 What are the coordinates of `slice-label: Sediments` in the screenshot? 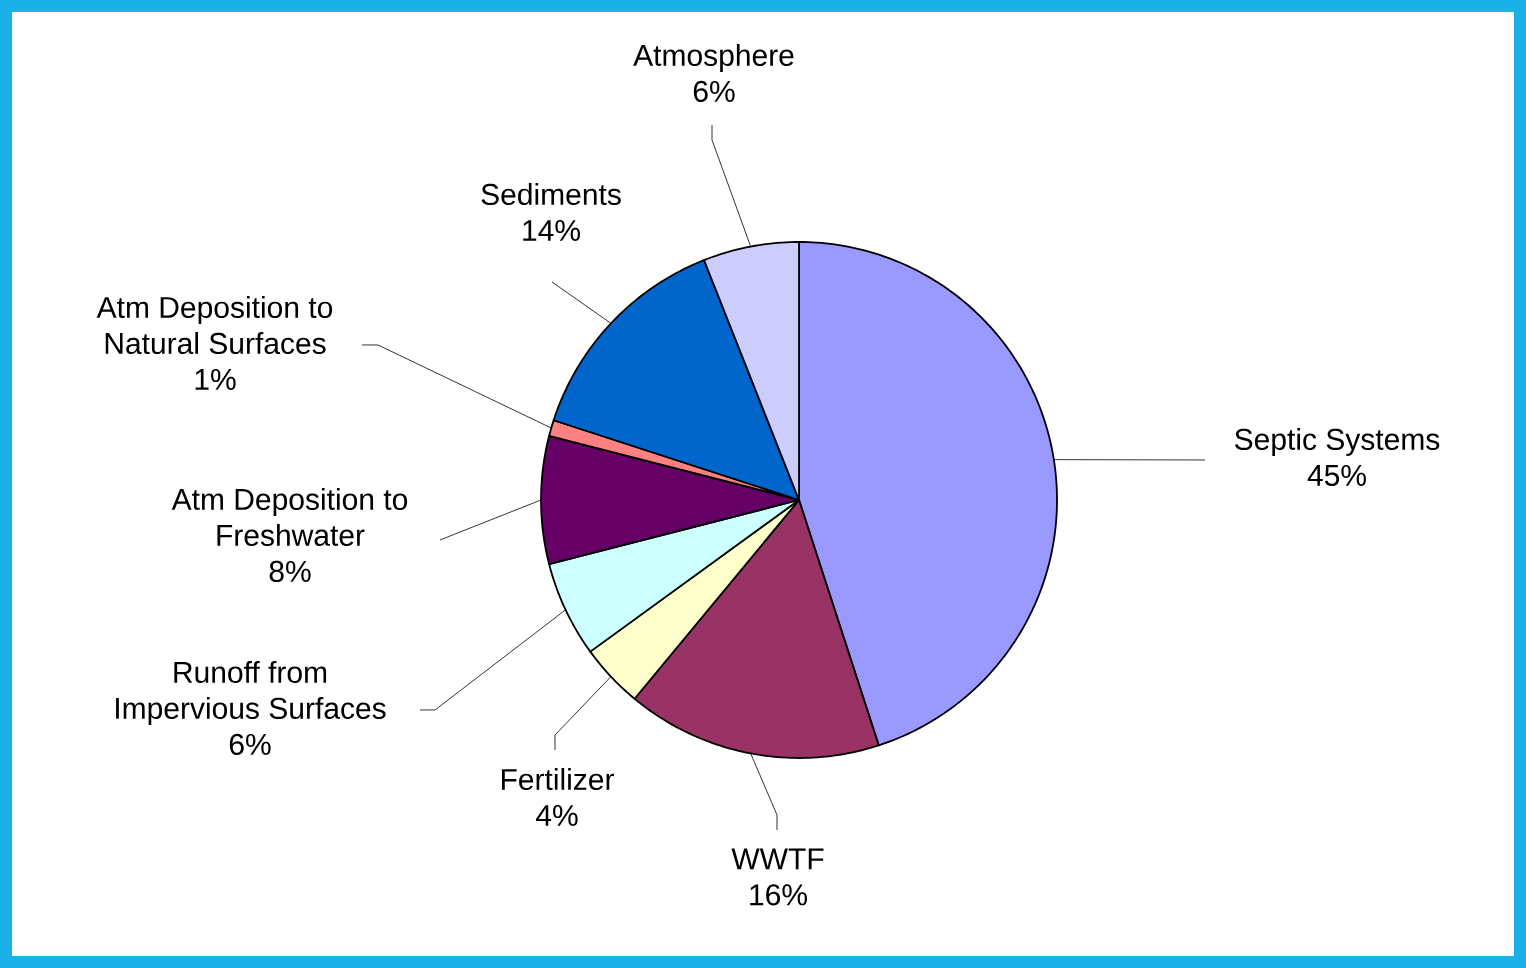 It's located at (551, 194).